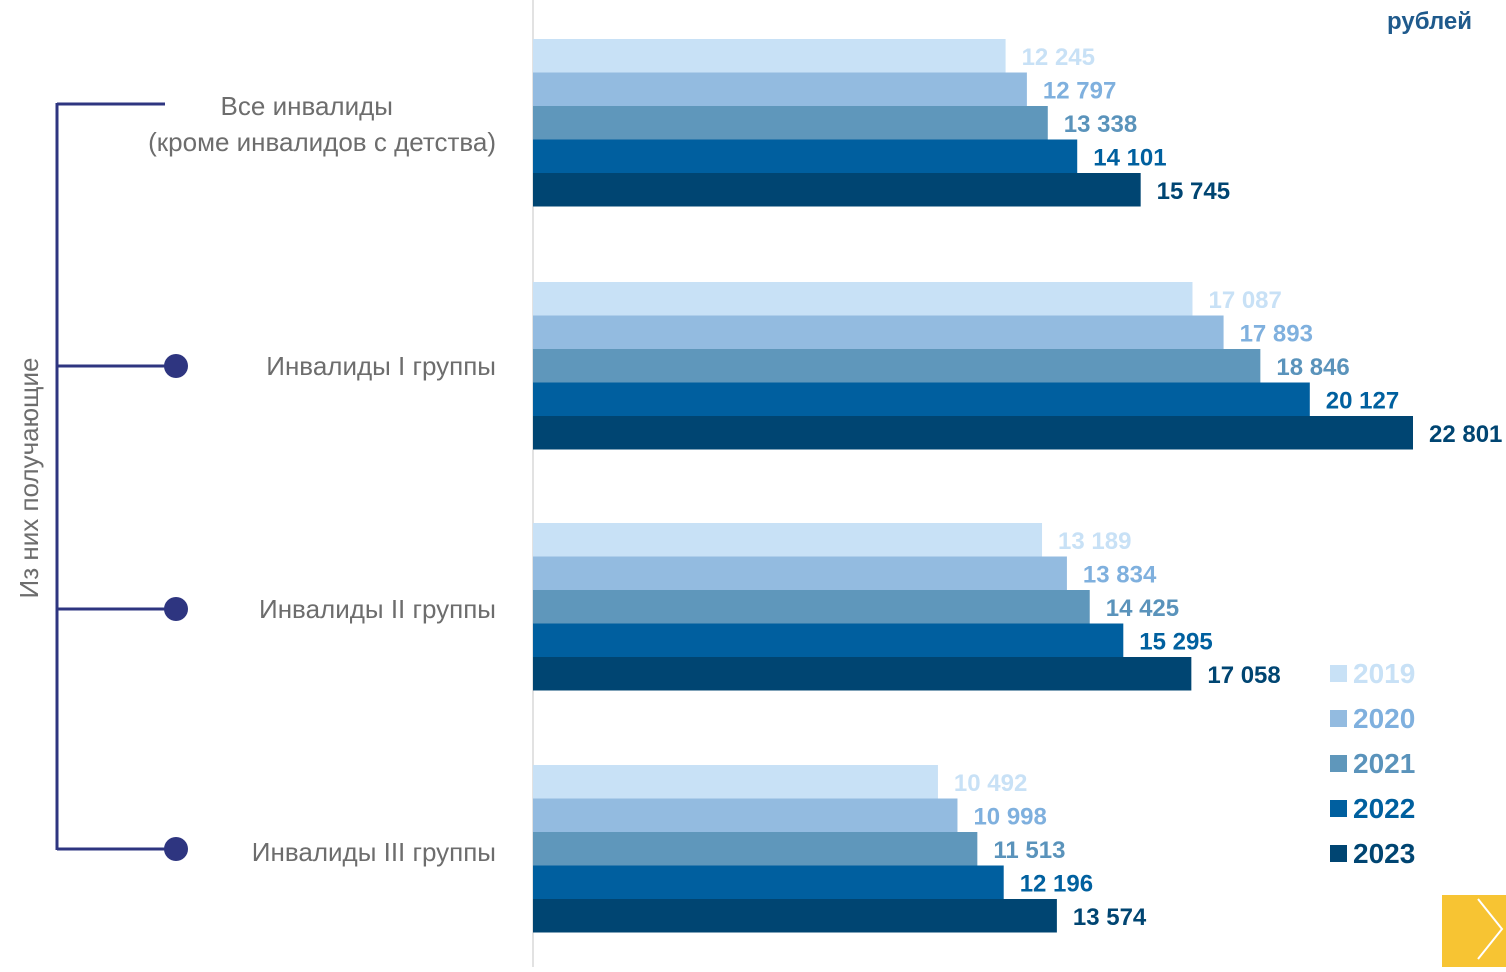 This screenshot has height=972, width=1506. Describe the element at coordinates (1384, 853) in the screenshot. I see `legend-label: 2023` at that location.